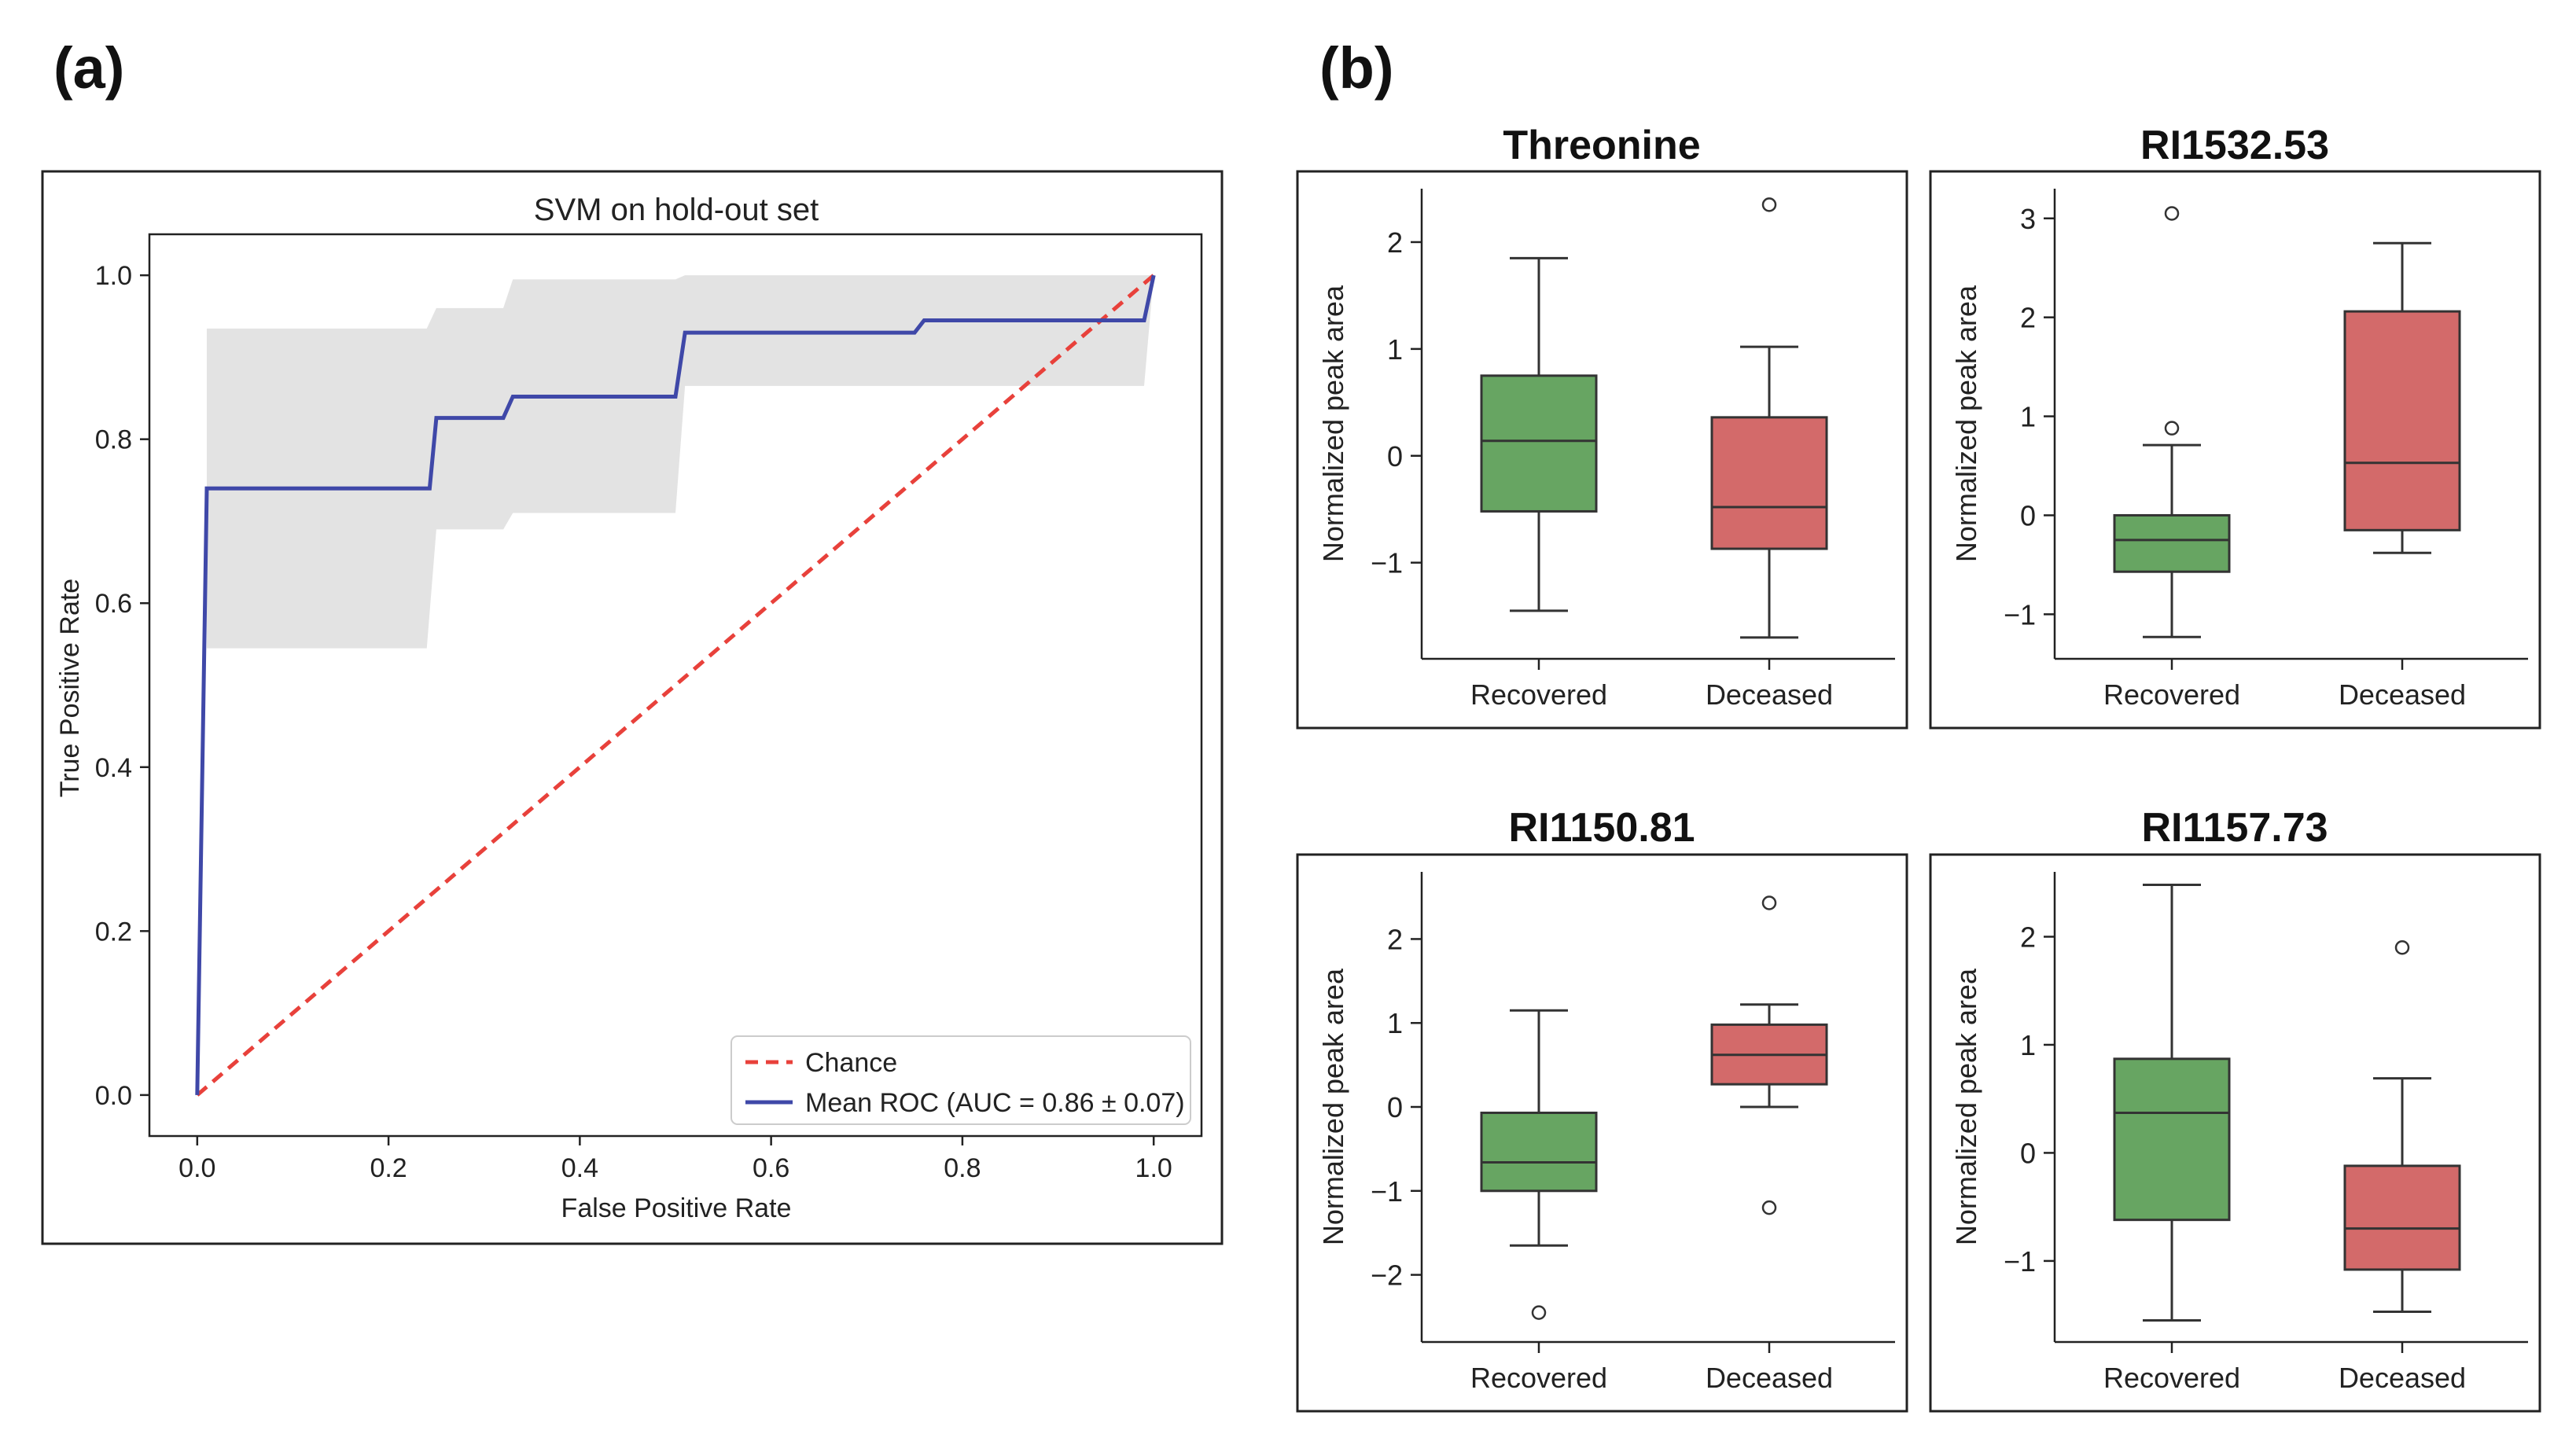 The image size is (2565, 1456). I want to click on boxplot-title: RI1532.53, so click(2234, 145).